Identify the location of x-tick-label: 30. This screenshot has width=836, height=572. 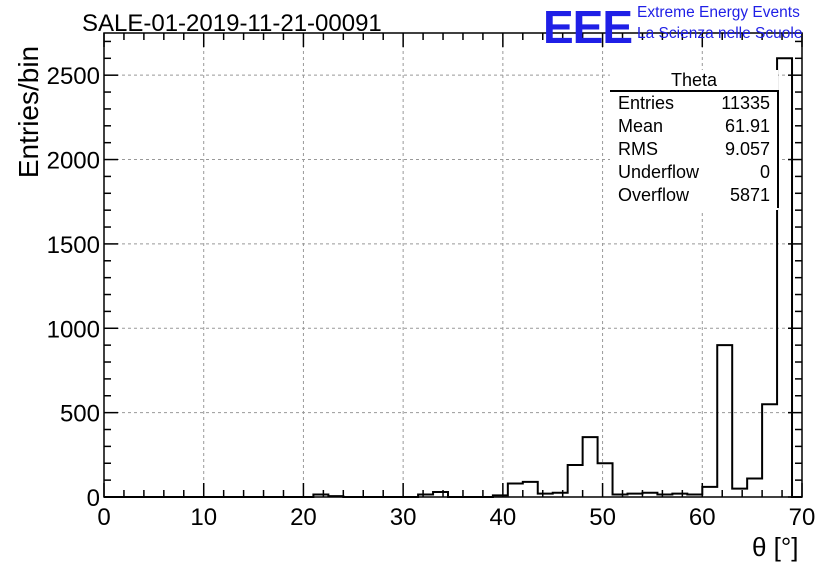
(403, 517).